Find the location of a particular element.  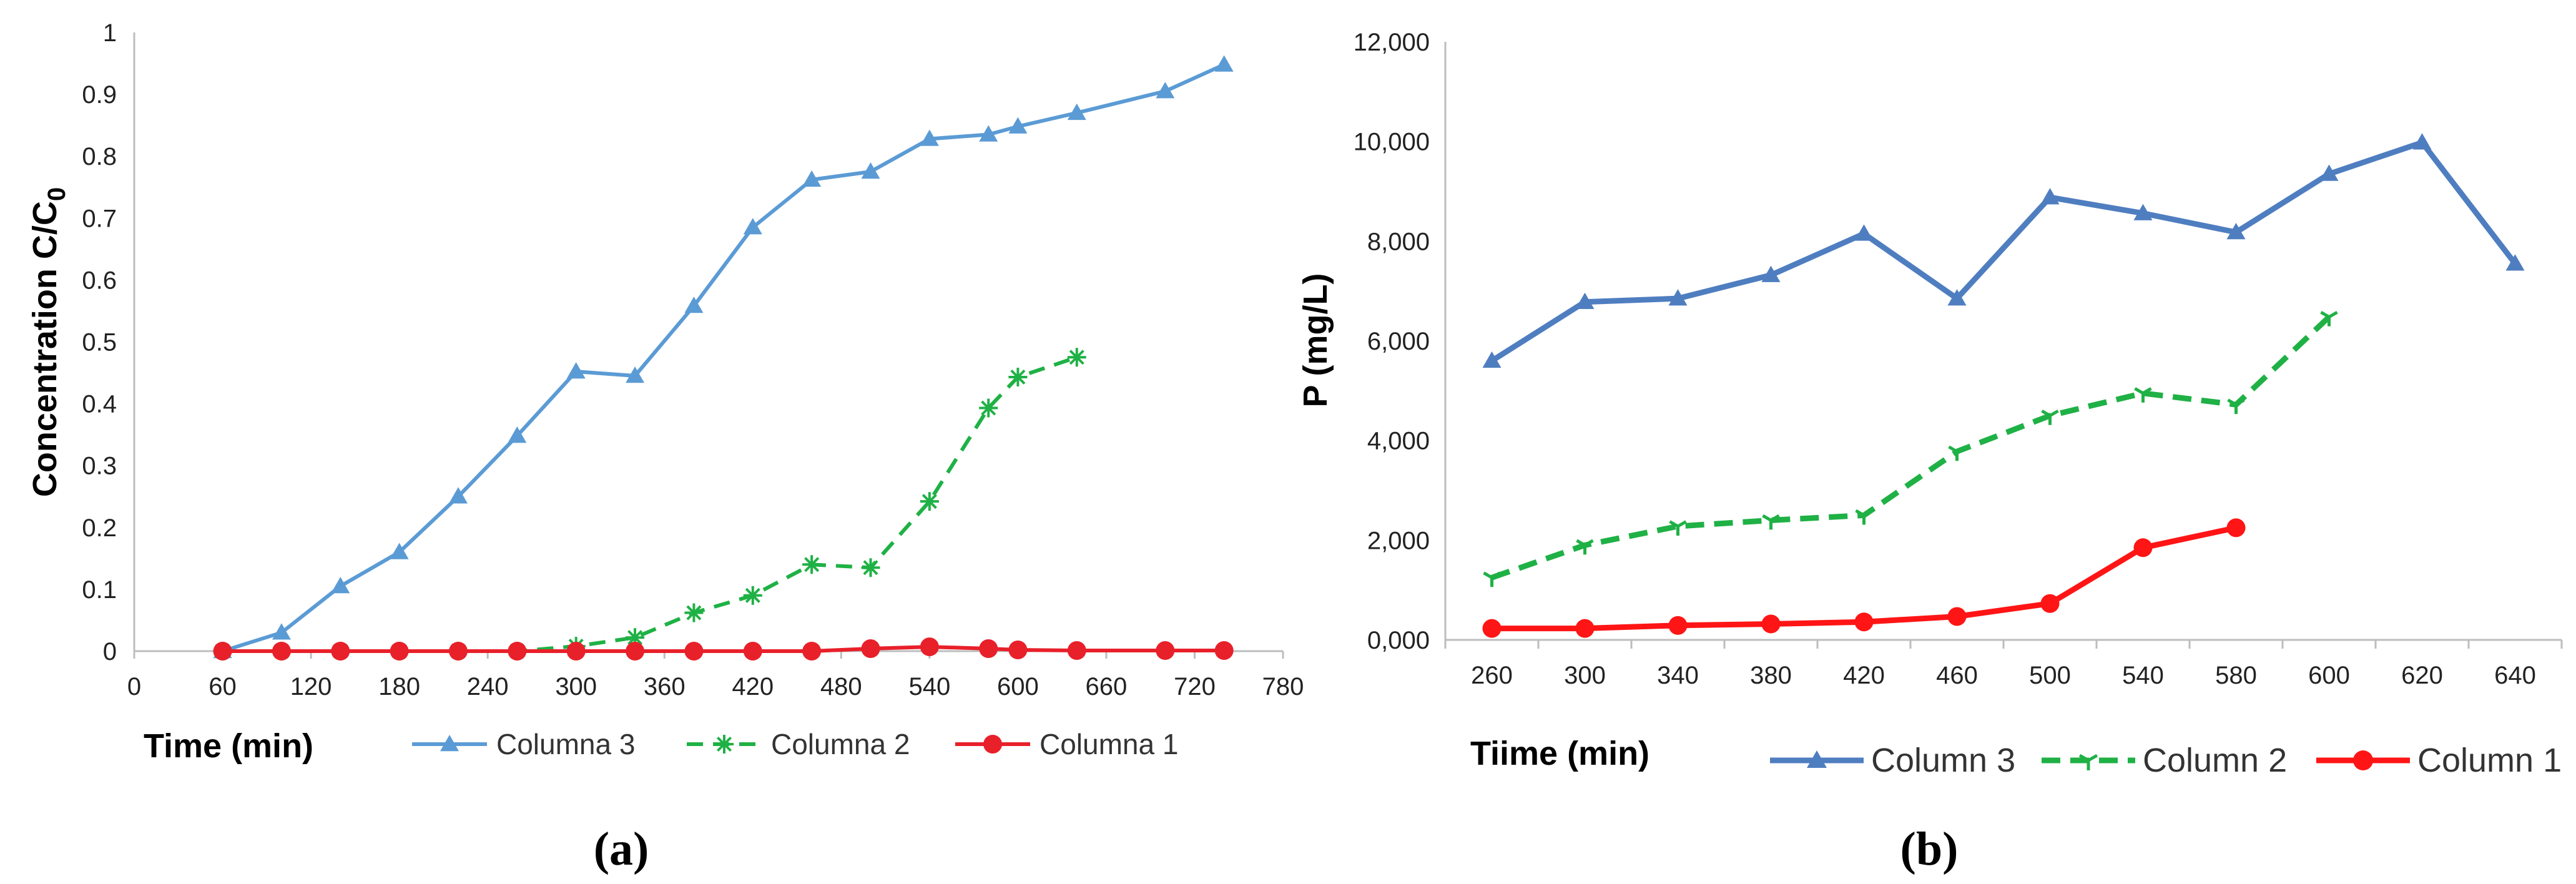

chart-b-x-tick-label: 580 is located at coordinates (2236, 675).